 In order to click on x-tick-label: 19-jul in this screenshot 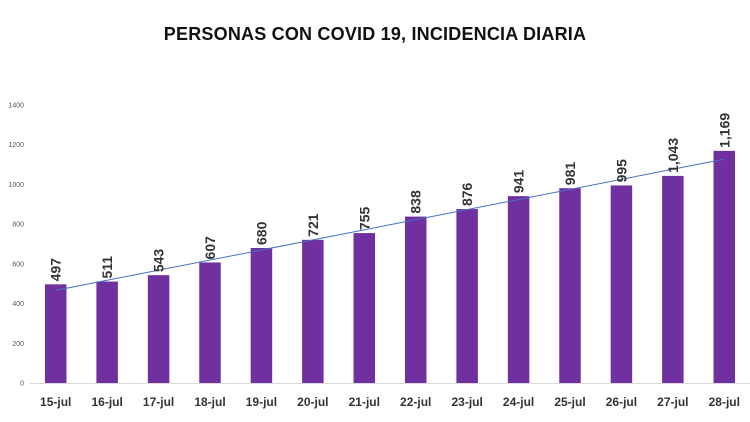, I will do `click(261, 402)`.